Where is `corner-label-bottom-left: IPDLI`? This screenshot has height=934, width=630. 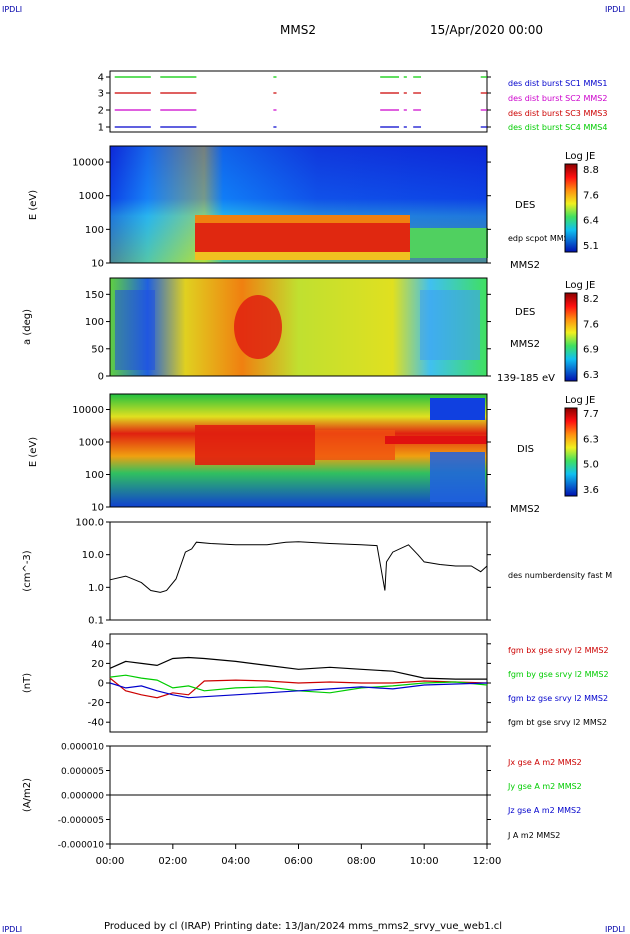 corner-label-bottom-left: IPDLI is located at coordinates (12, 929).